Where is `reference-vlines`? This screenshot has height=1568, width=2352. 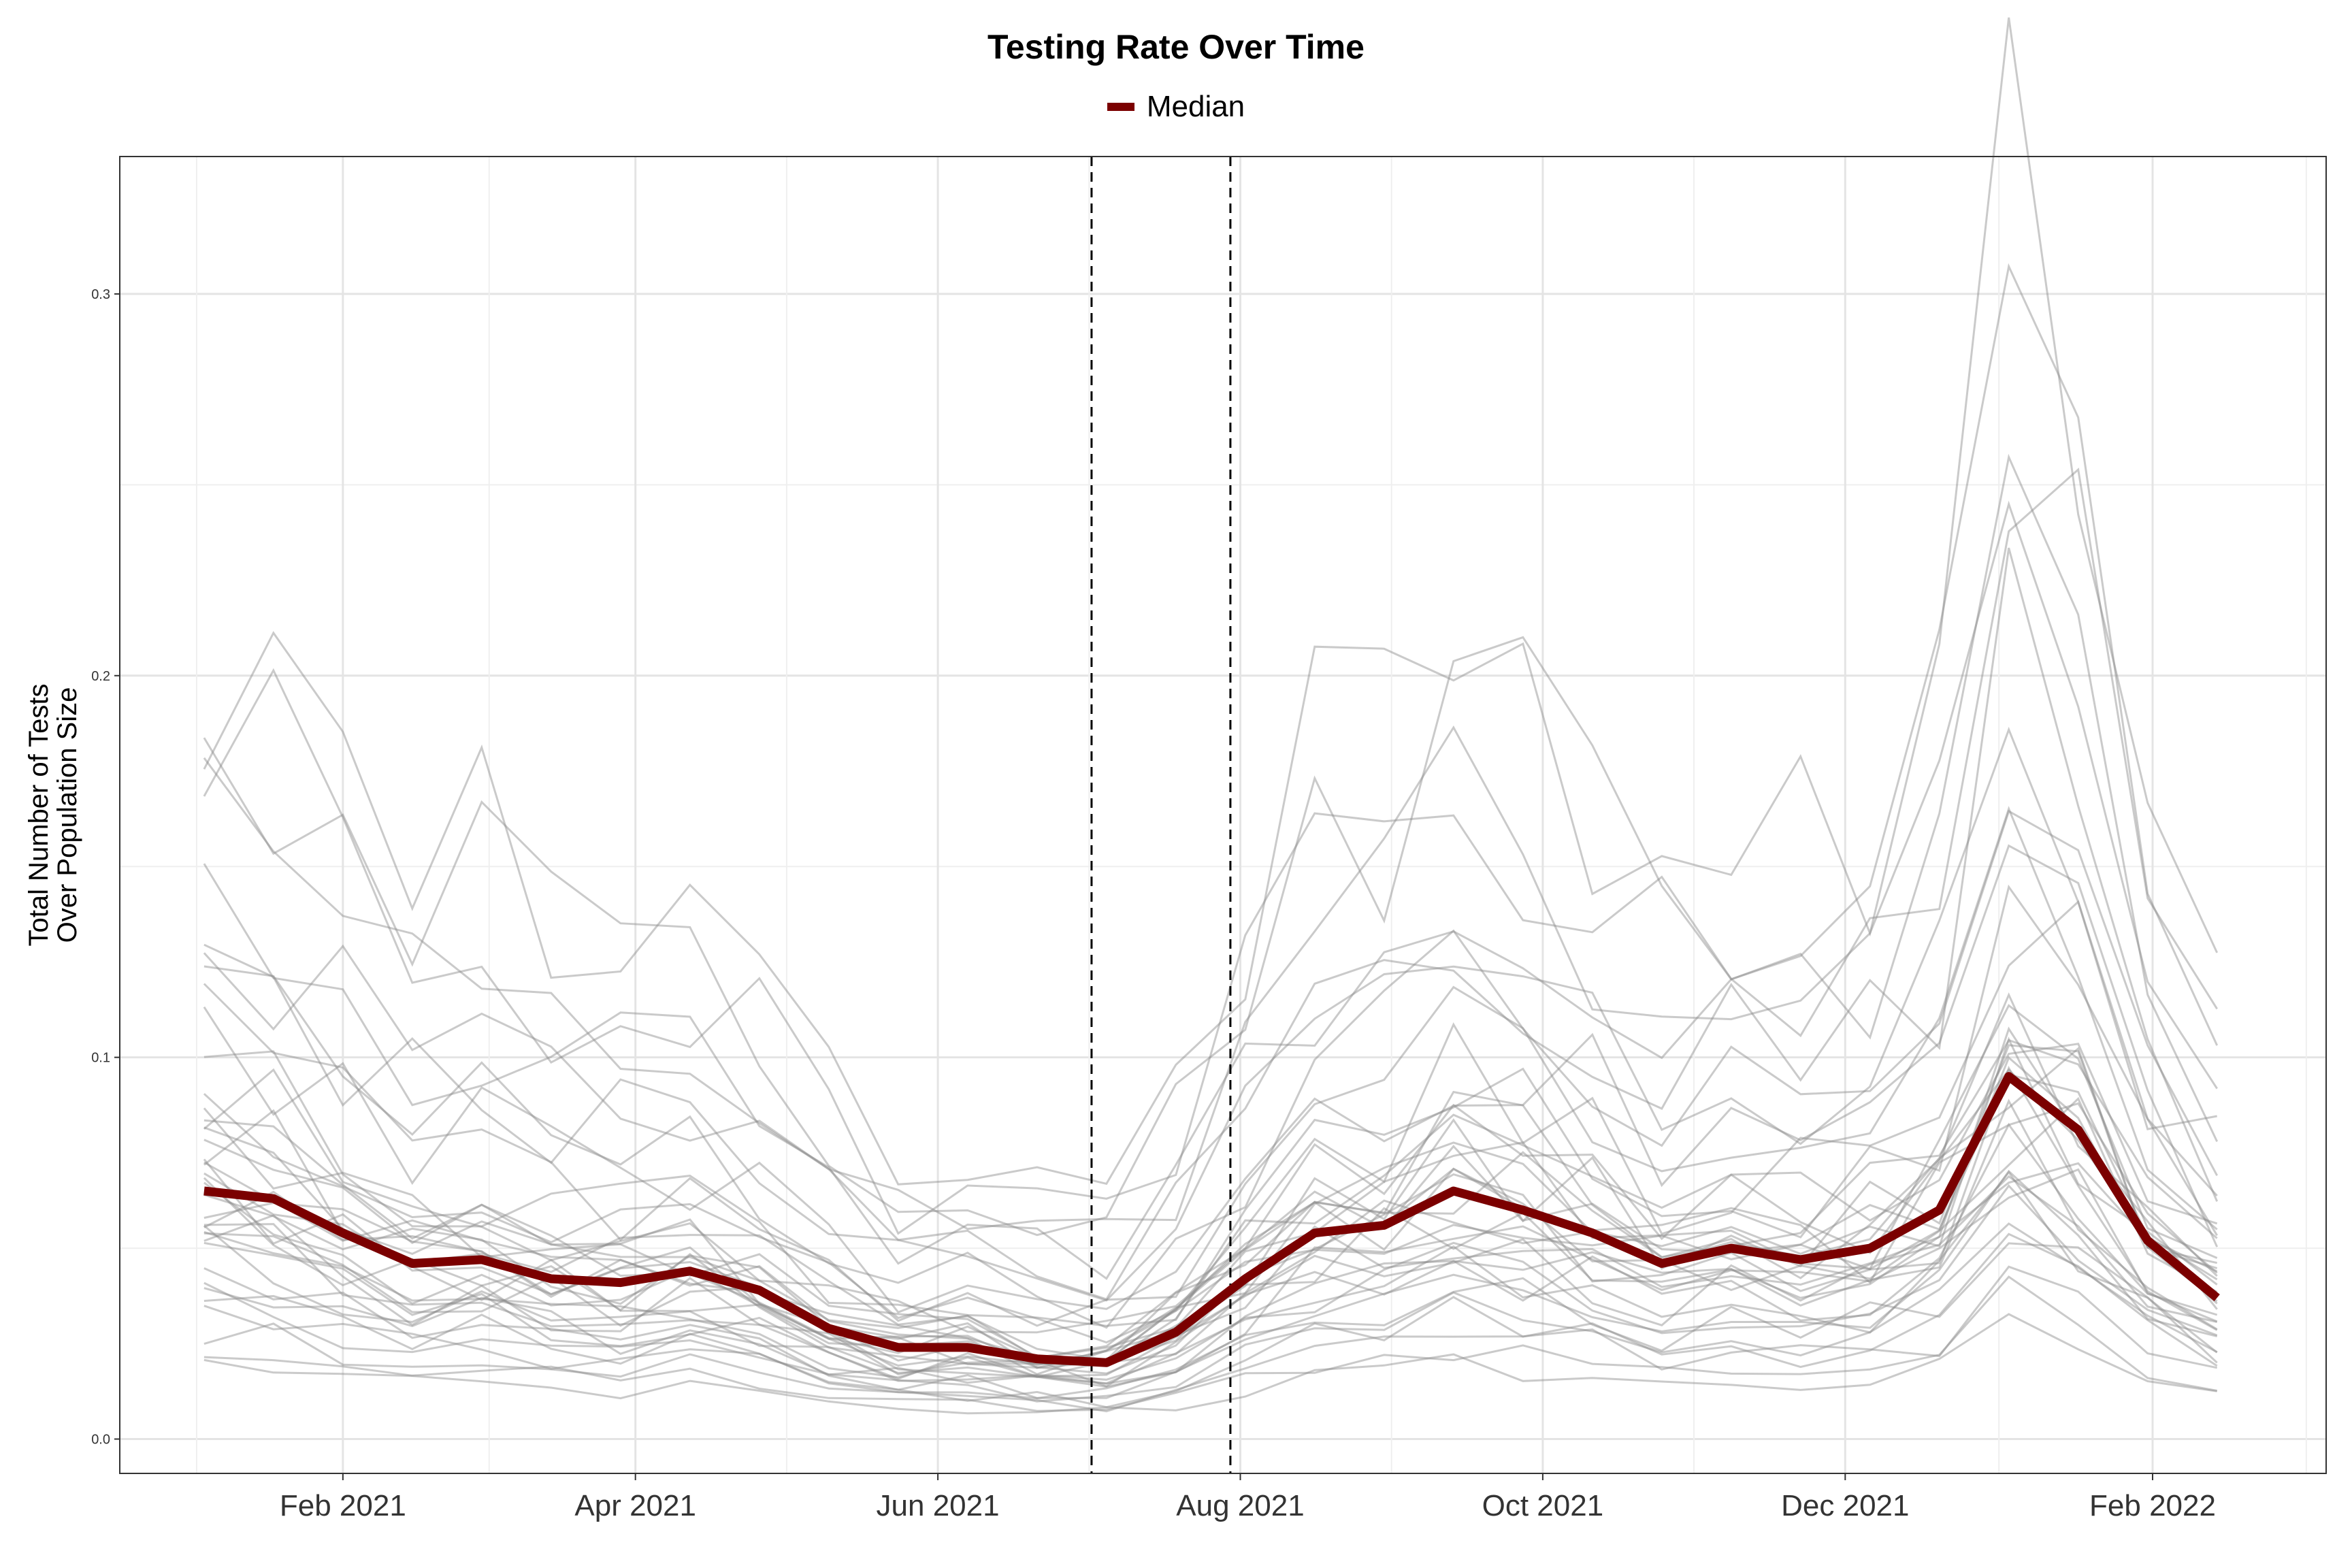 reference-vlines is located at coordinates (1161, 815).